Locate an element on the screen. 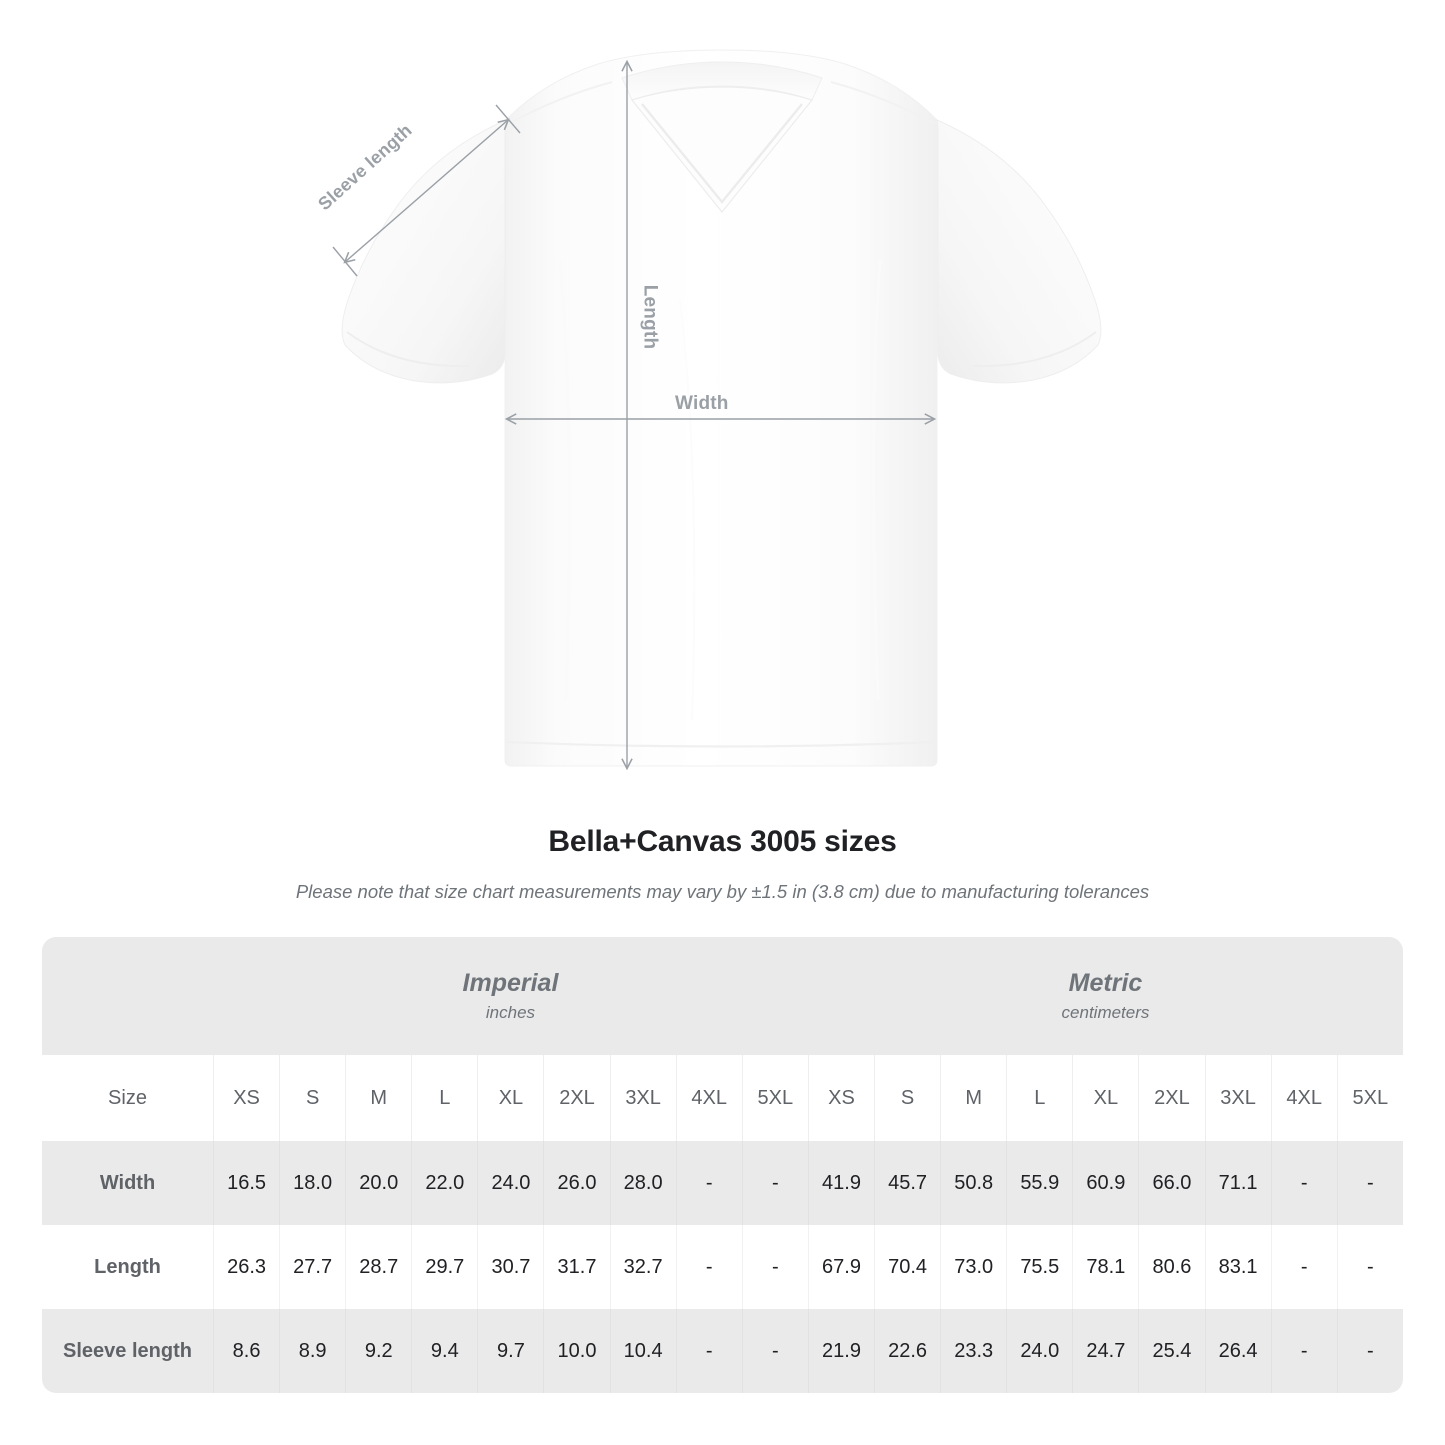 The image size is (1445, 1445). col-header-imperial-2xl: 2XL is located at coordinates (576, 1098).